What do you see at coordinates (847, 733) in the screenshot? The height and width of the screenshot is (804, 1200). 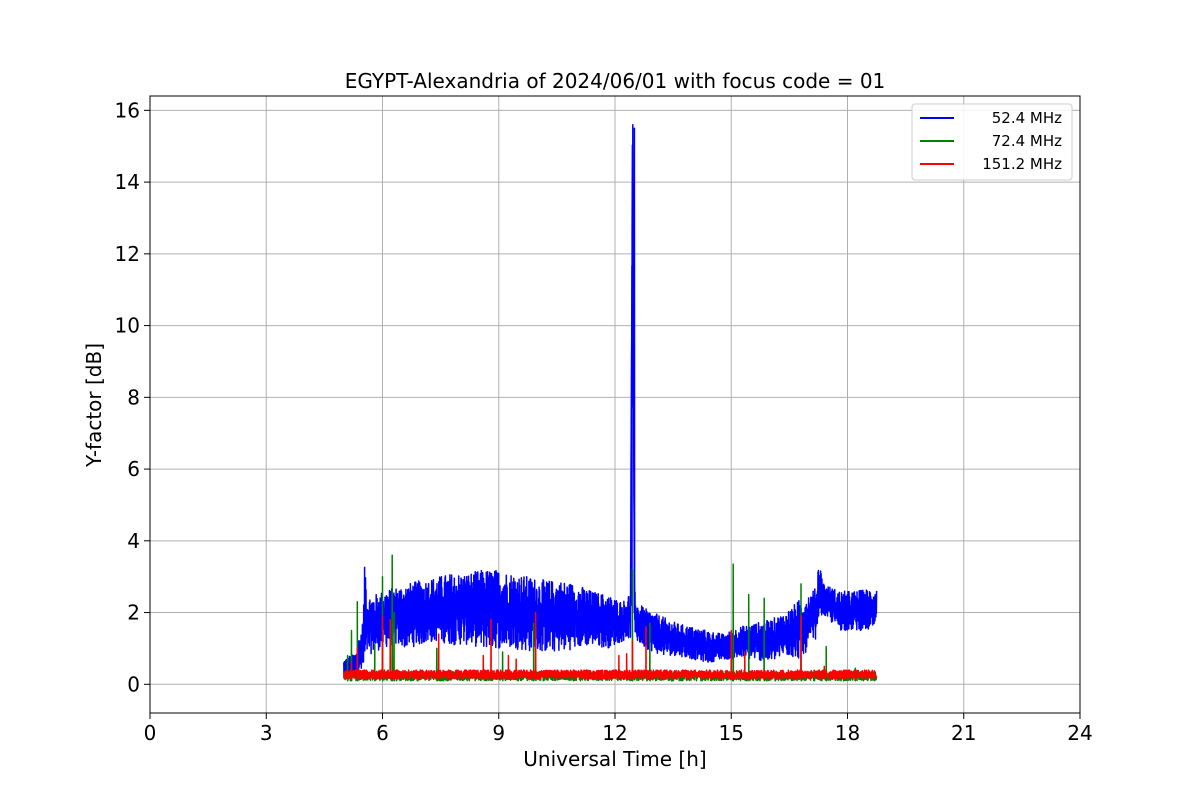 I see `x-tick-label: 18` at bounding box center [847, 733].